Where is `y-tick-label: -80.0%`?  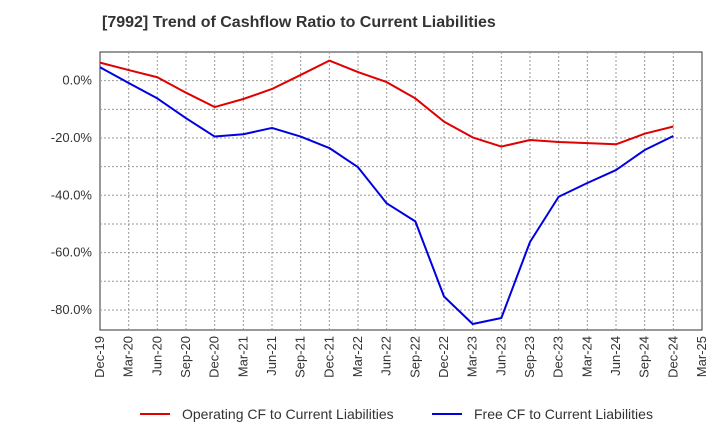 y-tick-label: -80.0% is located at coordinates (72, 309).